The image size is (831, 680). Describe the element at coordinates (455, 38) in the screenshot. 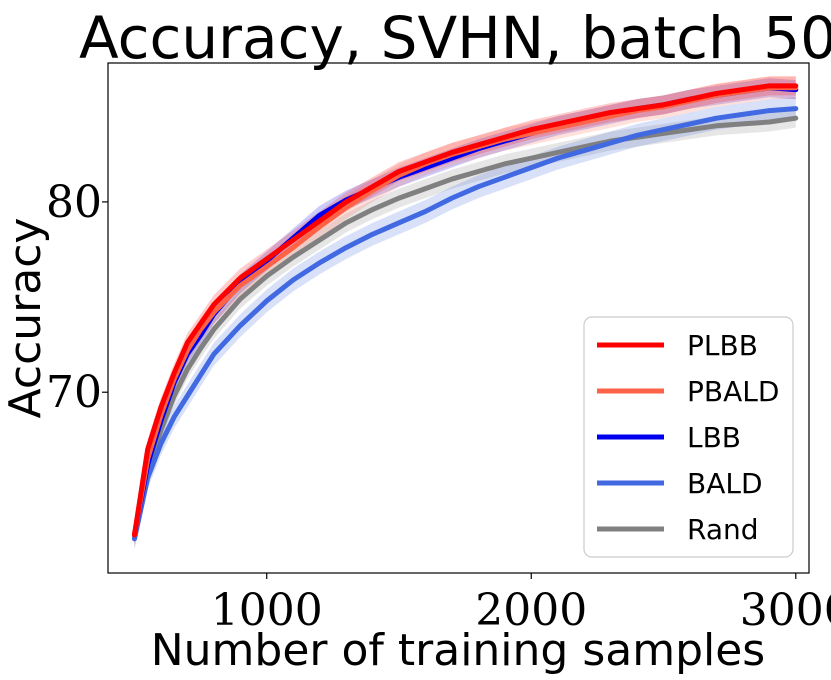

I see `chart-title: Accuracy, SVHN, batch 50` at that location.